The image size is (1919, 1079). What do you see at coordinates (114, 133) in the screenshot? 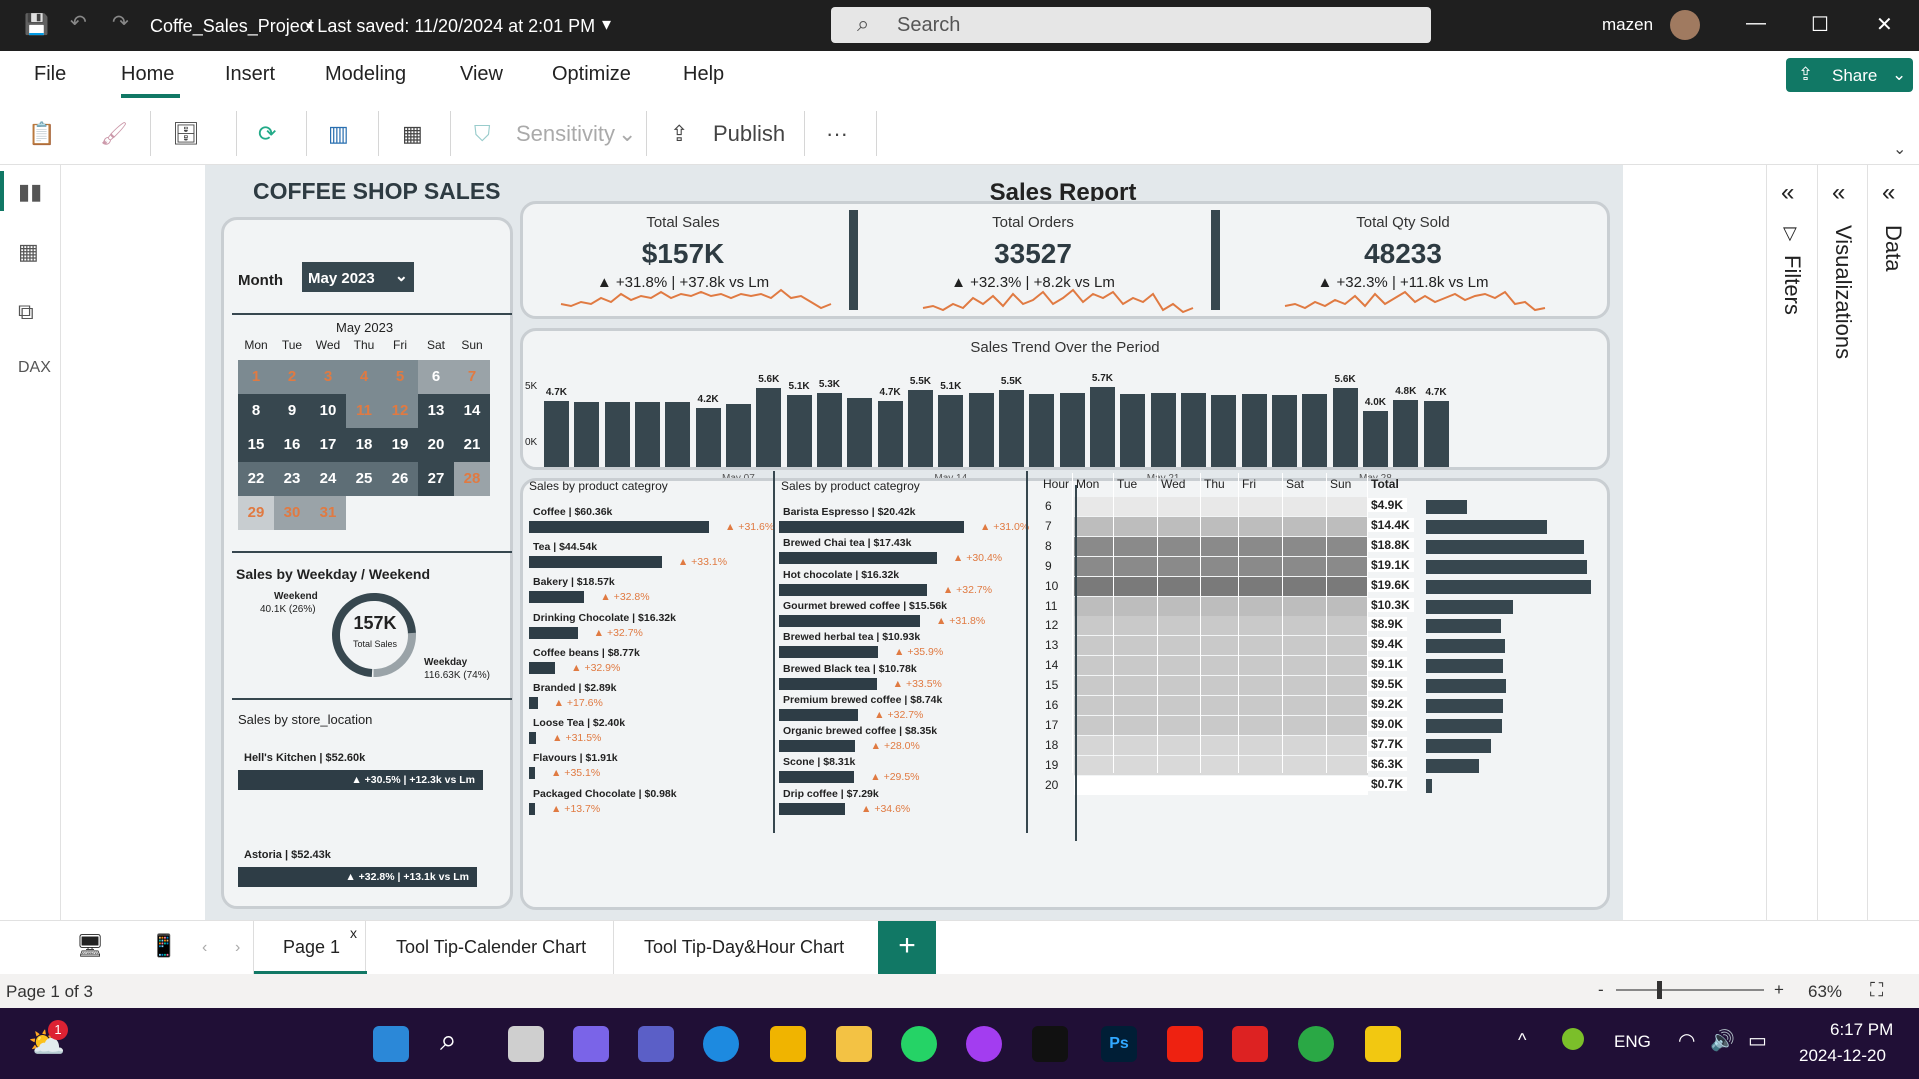
I see `format-painter-icon: 🖌` at bounding box center [114, 133].